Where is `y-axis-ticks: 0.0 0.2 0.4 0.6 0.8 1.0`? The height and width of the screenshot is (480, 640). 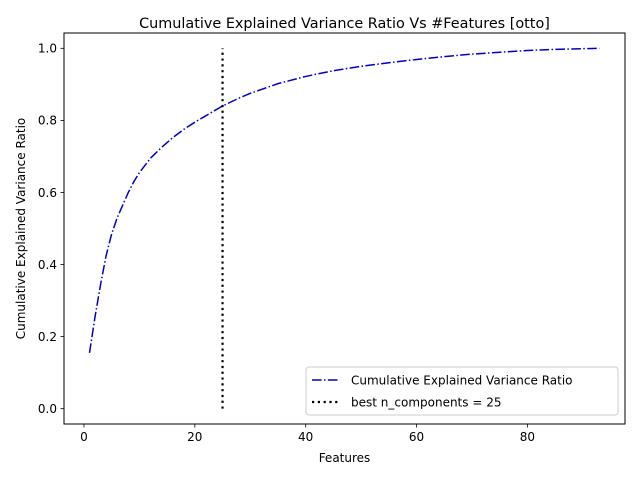 y-axis-ticks: 0.0 0.2 0.4 0.6 0.8 1.0 is located at coordinates (51, 229).